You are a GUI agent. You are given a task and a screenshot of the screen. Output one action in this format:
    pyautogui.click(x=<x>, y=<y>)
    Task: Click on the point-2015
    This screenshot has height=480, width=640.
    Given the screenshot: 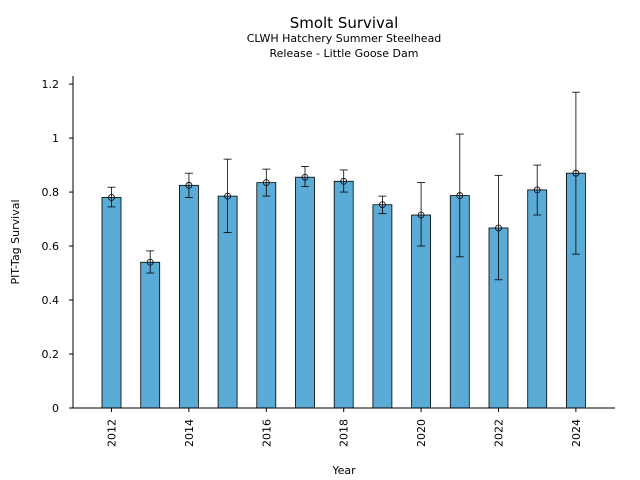 What is the action you would take?
    pyautogui.click(x=228, y=196)
    